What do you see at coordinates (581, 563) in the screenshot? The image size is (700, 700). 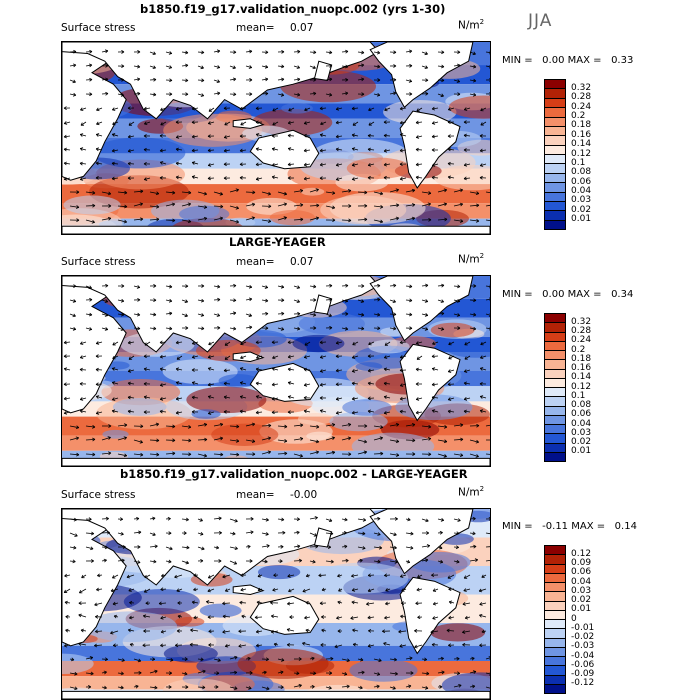 I see `colorbar-tick-label: 0.09` at bounding box center [581, 563].